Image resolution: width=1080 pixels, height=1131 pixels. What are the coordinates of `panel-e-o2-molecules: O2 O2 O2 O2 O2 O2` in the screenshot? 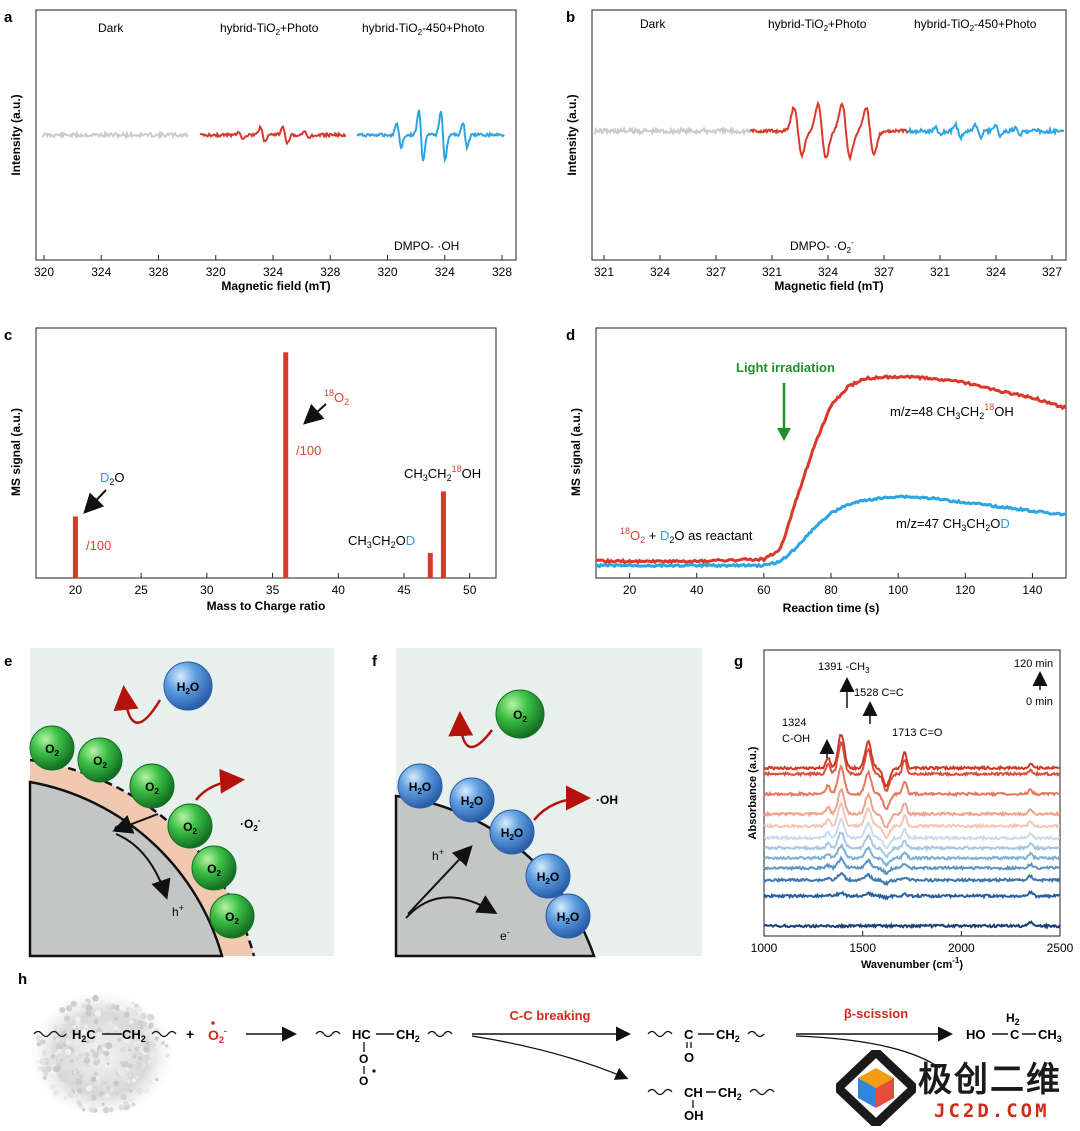 It's located at (142, 832).